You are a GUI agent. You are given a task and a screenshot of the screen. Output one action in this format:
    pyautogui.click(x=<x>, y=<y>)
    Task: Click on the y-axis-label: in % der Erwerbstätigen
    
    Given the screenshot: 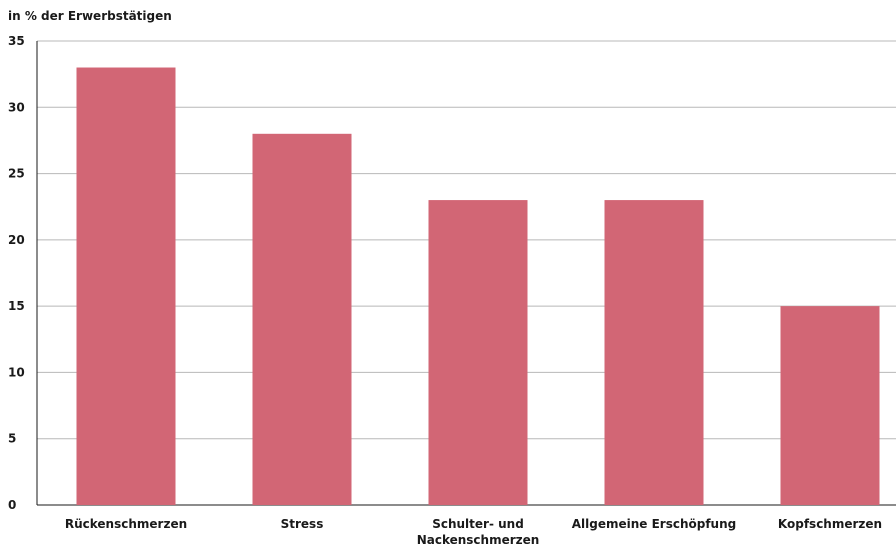 What is the action you would take?
    pyautogui.click(x=90, y=16)
    